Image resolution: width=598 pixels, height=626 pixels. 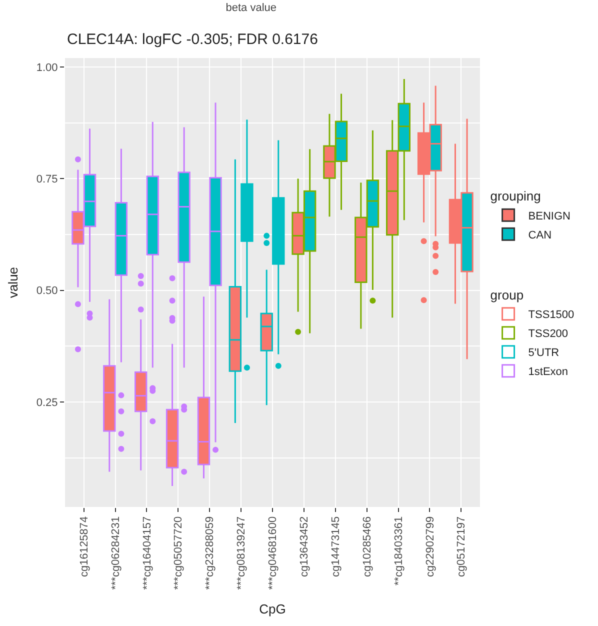 I want to click on y-tick-label: 0.50, so click(x=47, y=291).